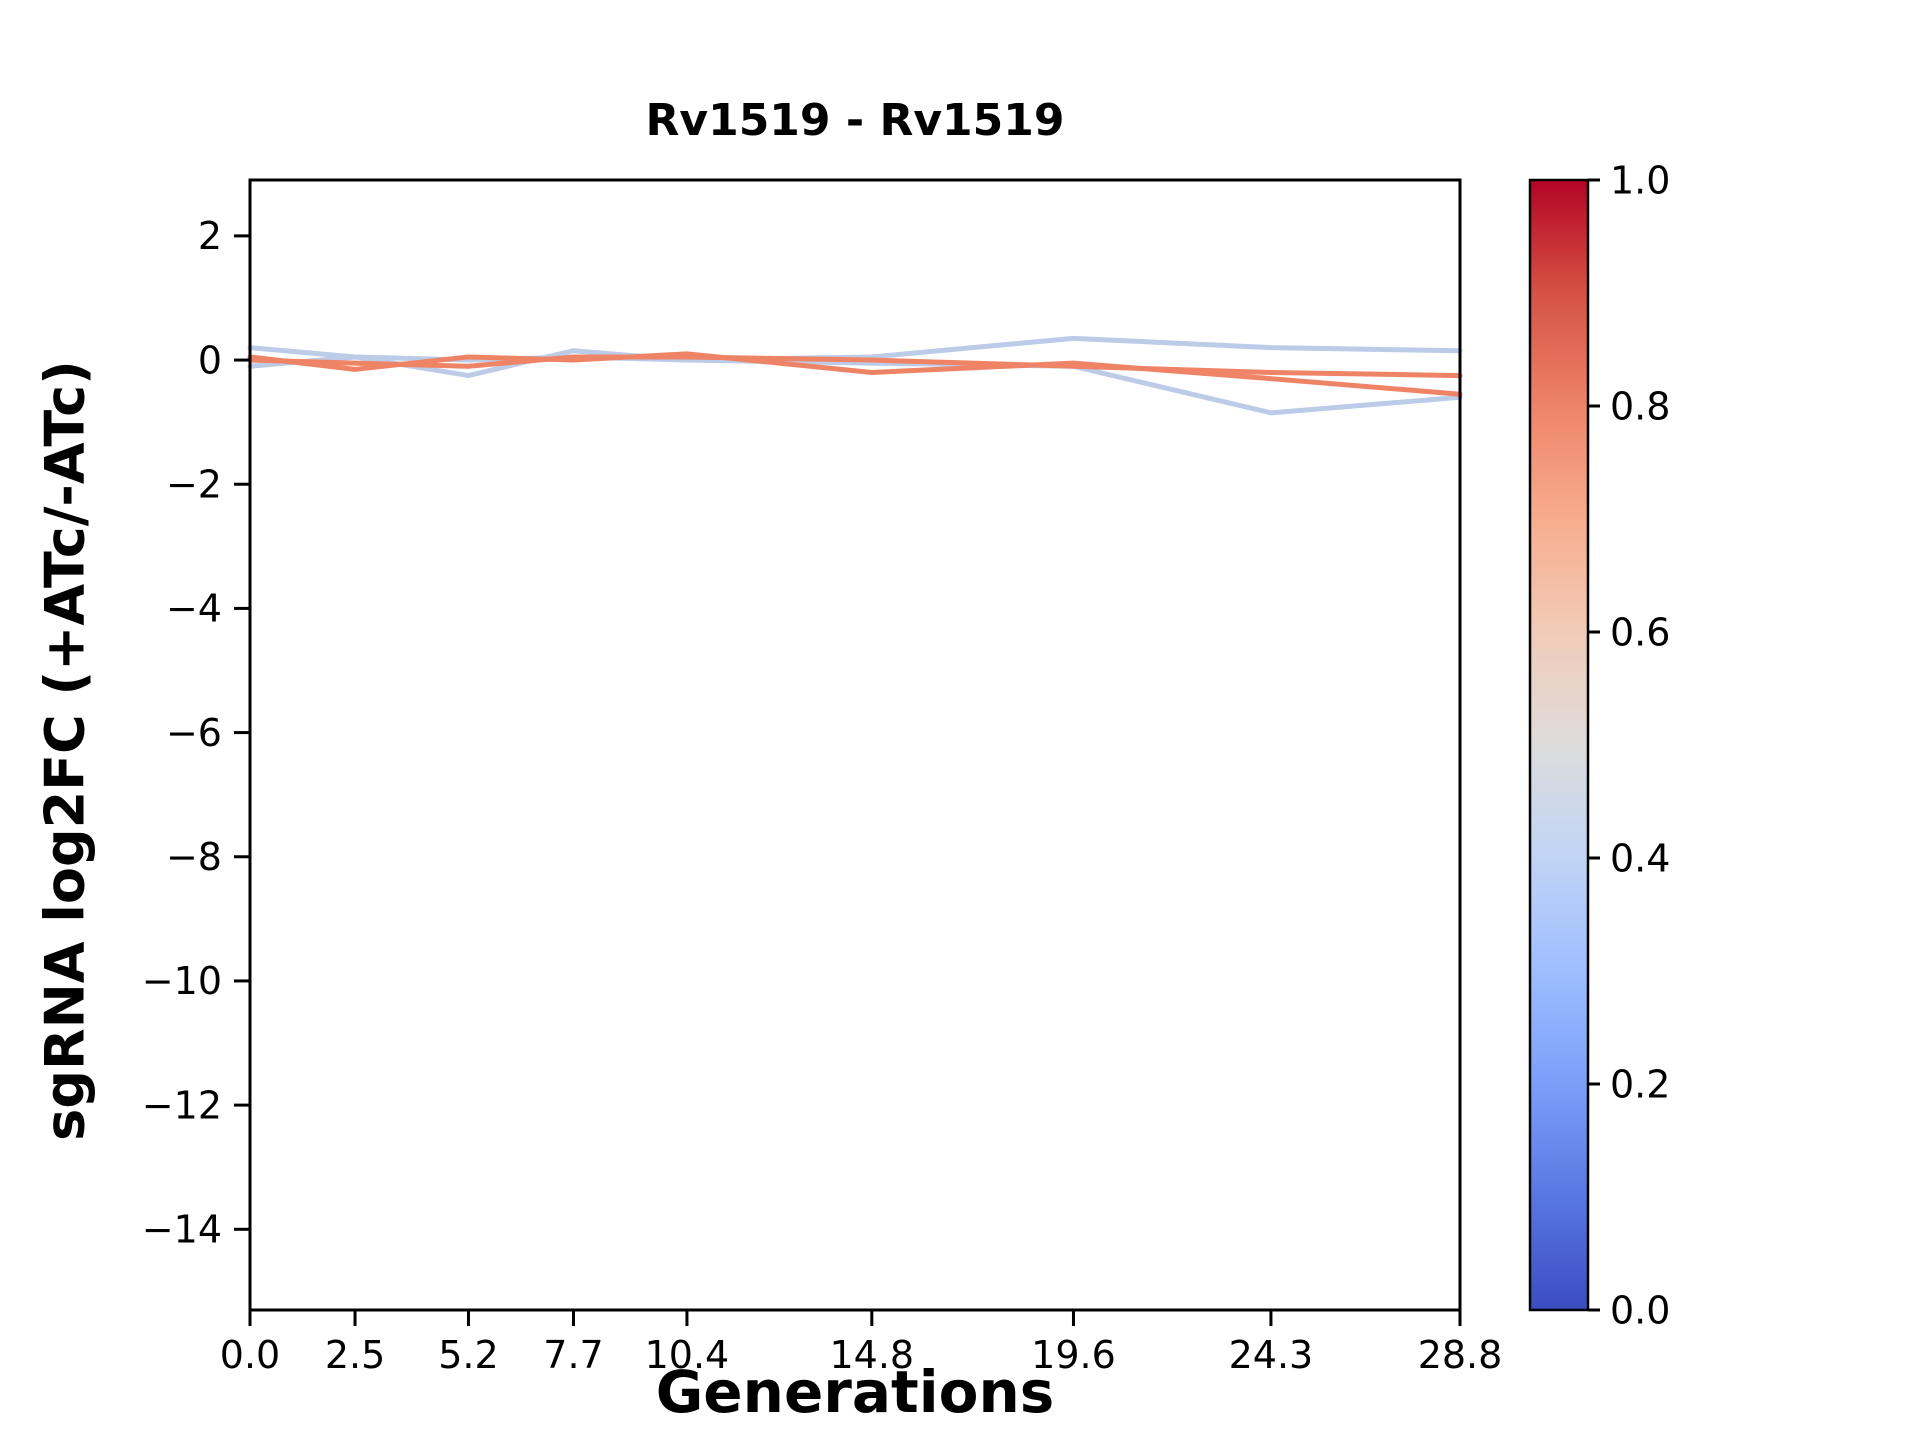 The height and width of the screenshot is (1440, 1920). Describe the element at coordinates (250, 1355) in the screenshot. I see `x-tick-label: 0.0` at that location.